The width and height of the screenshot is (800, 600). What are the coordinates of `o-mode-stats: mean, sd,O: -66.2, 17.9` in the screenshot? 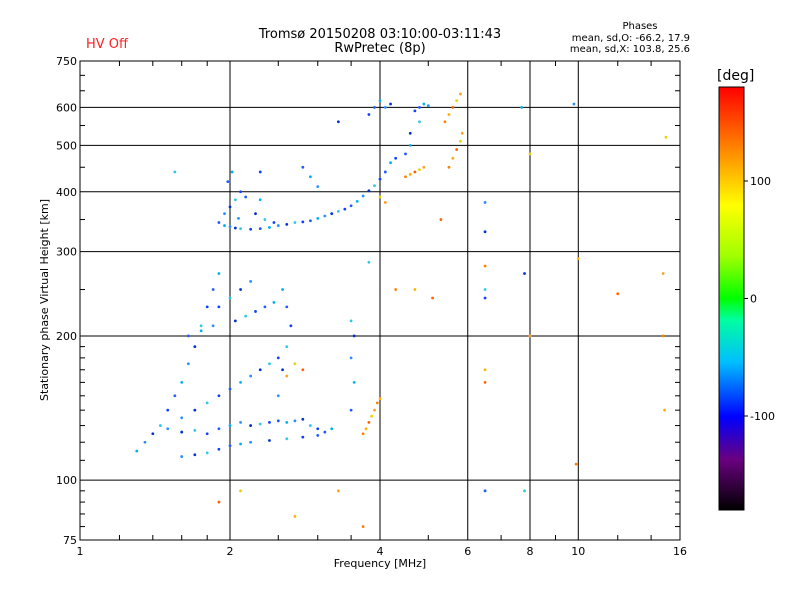 It's located at (630, 38).